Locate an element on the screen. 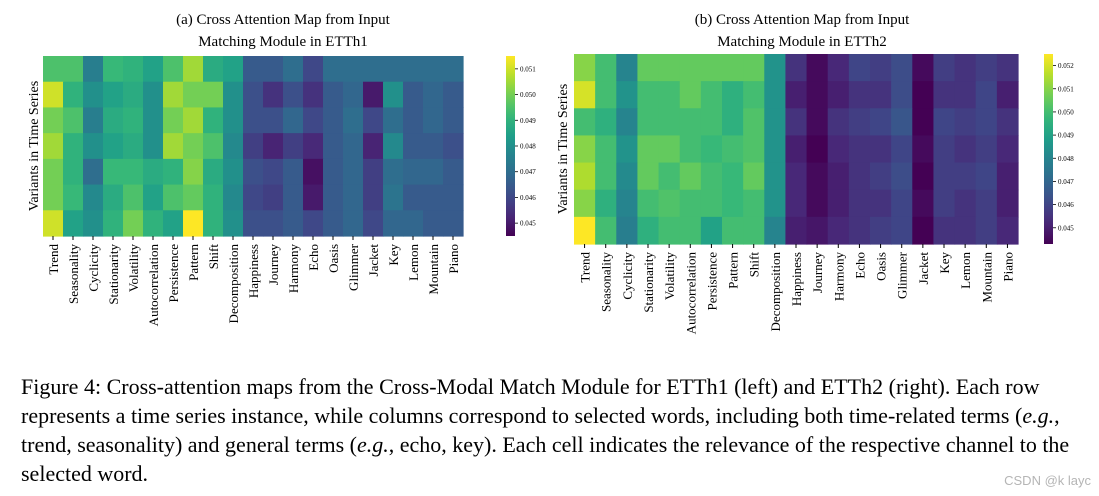 The width and height of the screenshot is (1099, 496). colorbar-a-ticklabel-2: 0.047 is located at coordinates (528, 172).